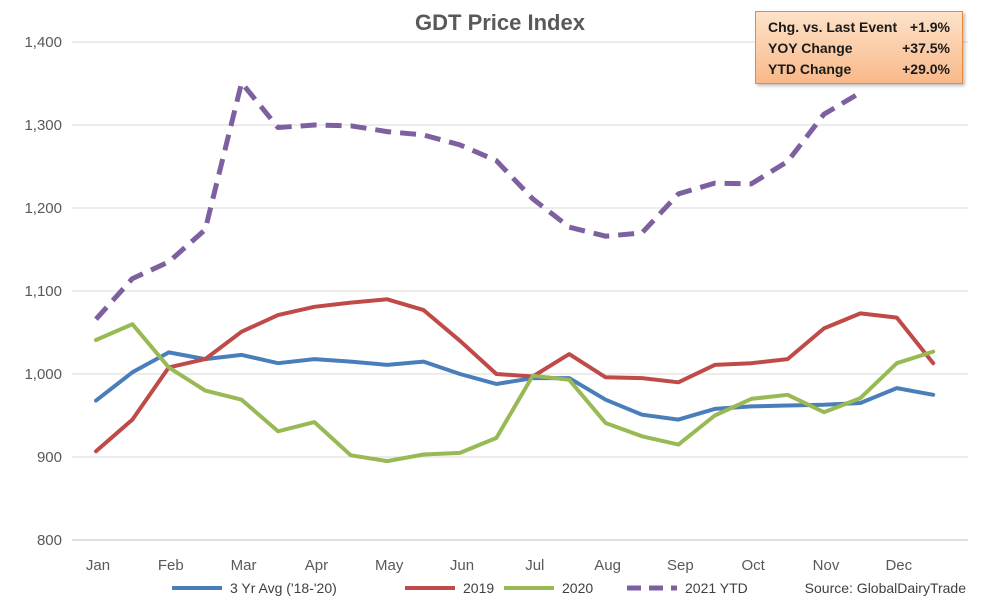 The image size is (981, 605). What do you see at coordinates (886, 588) in the screenshot?
I see `source-note: Source: GlobalDairyTrade` at bounding box center [886, 588].